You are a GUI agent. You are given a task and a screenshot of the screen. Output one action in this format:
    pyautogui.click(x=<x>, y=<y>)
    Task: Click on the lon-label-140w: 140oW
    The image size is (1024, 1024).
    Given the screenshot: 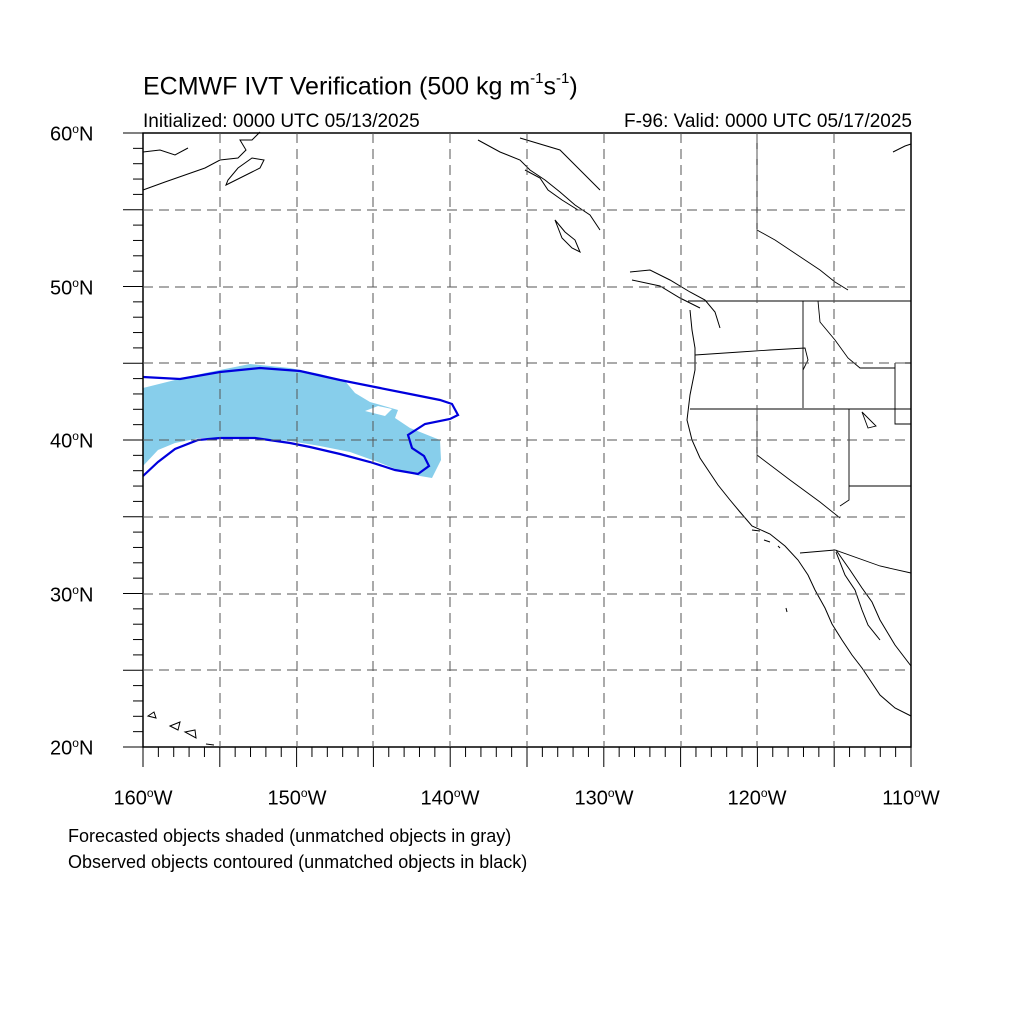 What is the action you would take?
    pyautogui.click(x=450, y=798)
    